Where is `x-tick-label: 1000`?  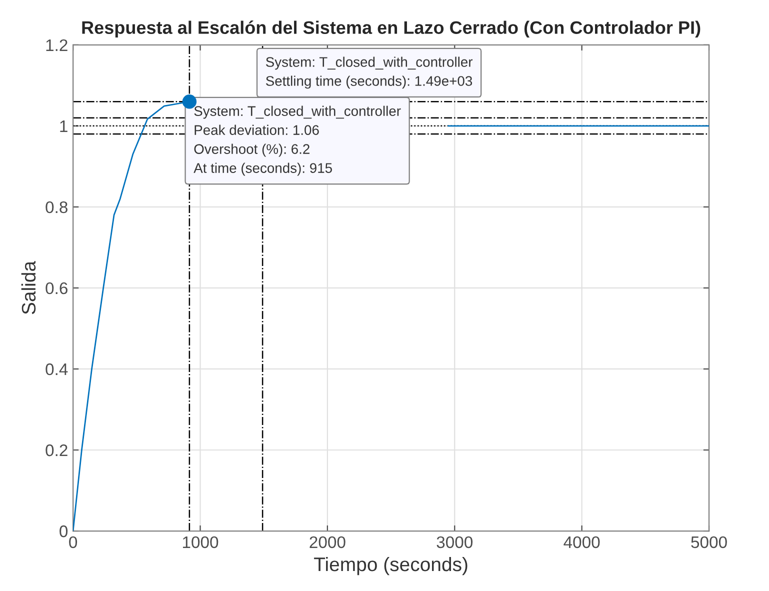 x-tick-label: 1000 is located at coordinates (200, 542).